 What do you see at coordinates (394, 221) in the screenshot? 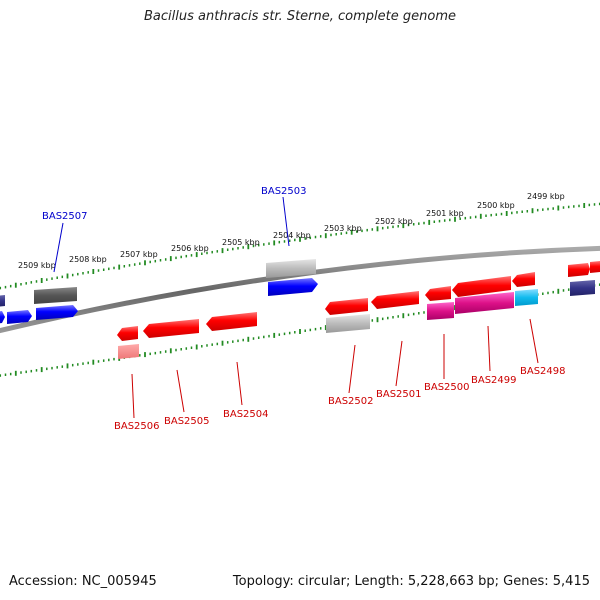
I see `kbp-label-2502: 2502 kbp` at bounding box center [394, 221].